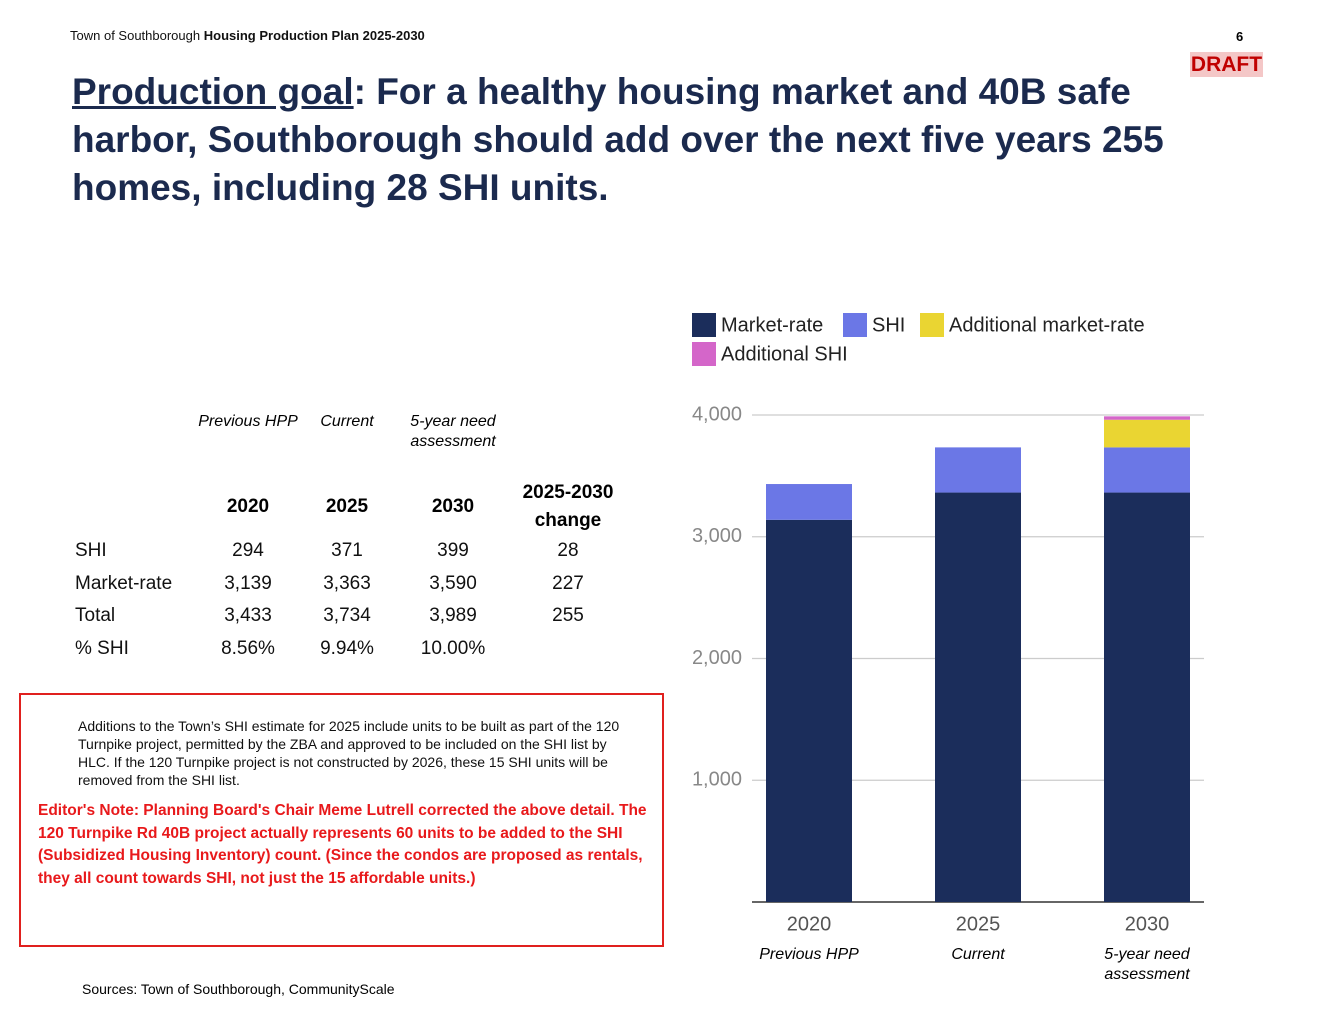  I want to click on x-tick-sublabel: Current, so click(978, 954).